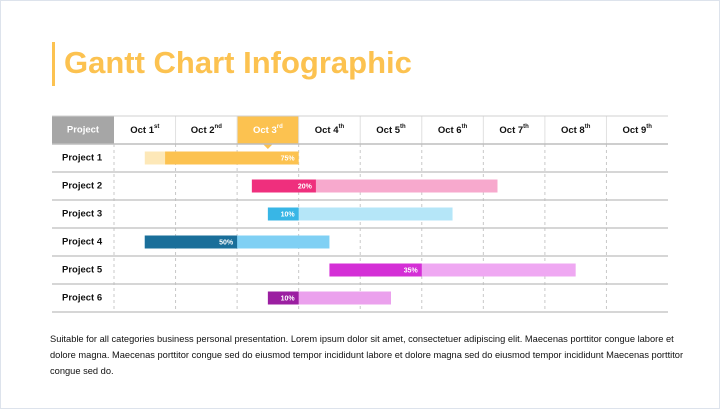 The image size is (720, 409). What do you see at coordinates (265, 130) in the screenshot?
I see `date-day: Oct 3` at bounding box center [265, 130].